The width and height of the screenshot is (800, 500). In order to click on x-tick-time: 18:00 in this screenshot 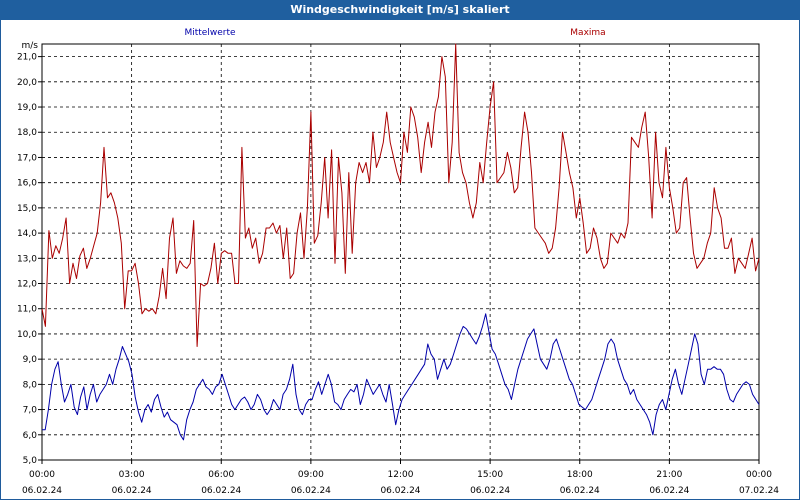, I will do `click(580, 475)`.